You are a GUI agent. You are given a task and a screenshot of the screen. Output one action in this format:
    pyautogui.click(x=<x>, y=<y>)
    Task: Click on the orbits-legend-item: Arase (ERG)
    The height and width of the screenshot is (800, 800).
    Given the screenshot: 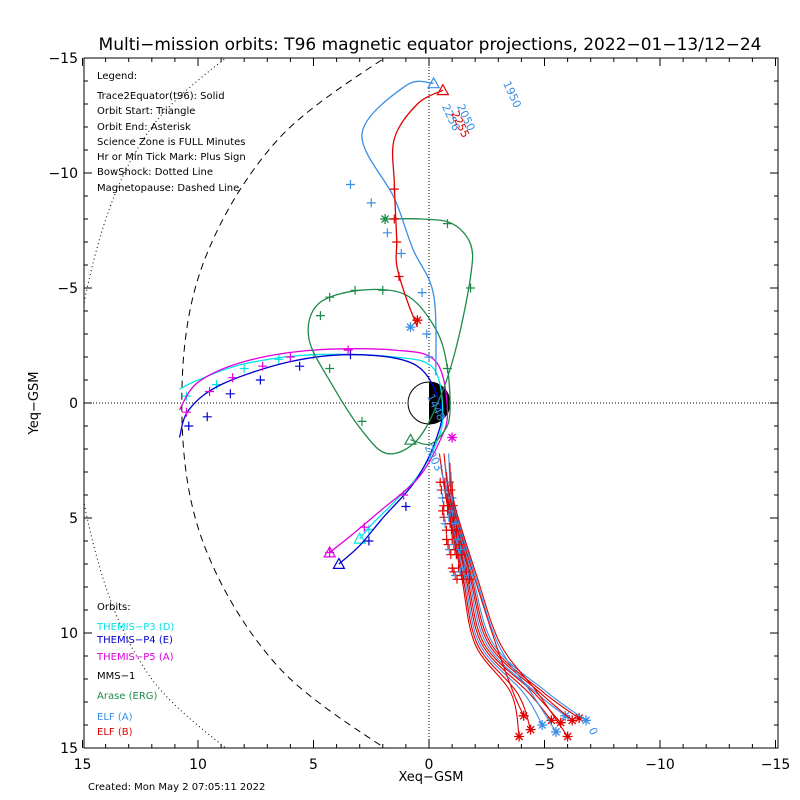 What is the action you would take?
    pyautogui.click(x=127, y=696)
    